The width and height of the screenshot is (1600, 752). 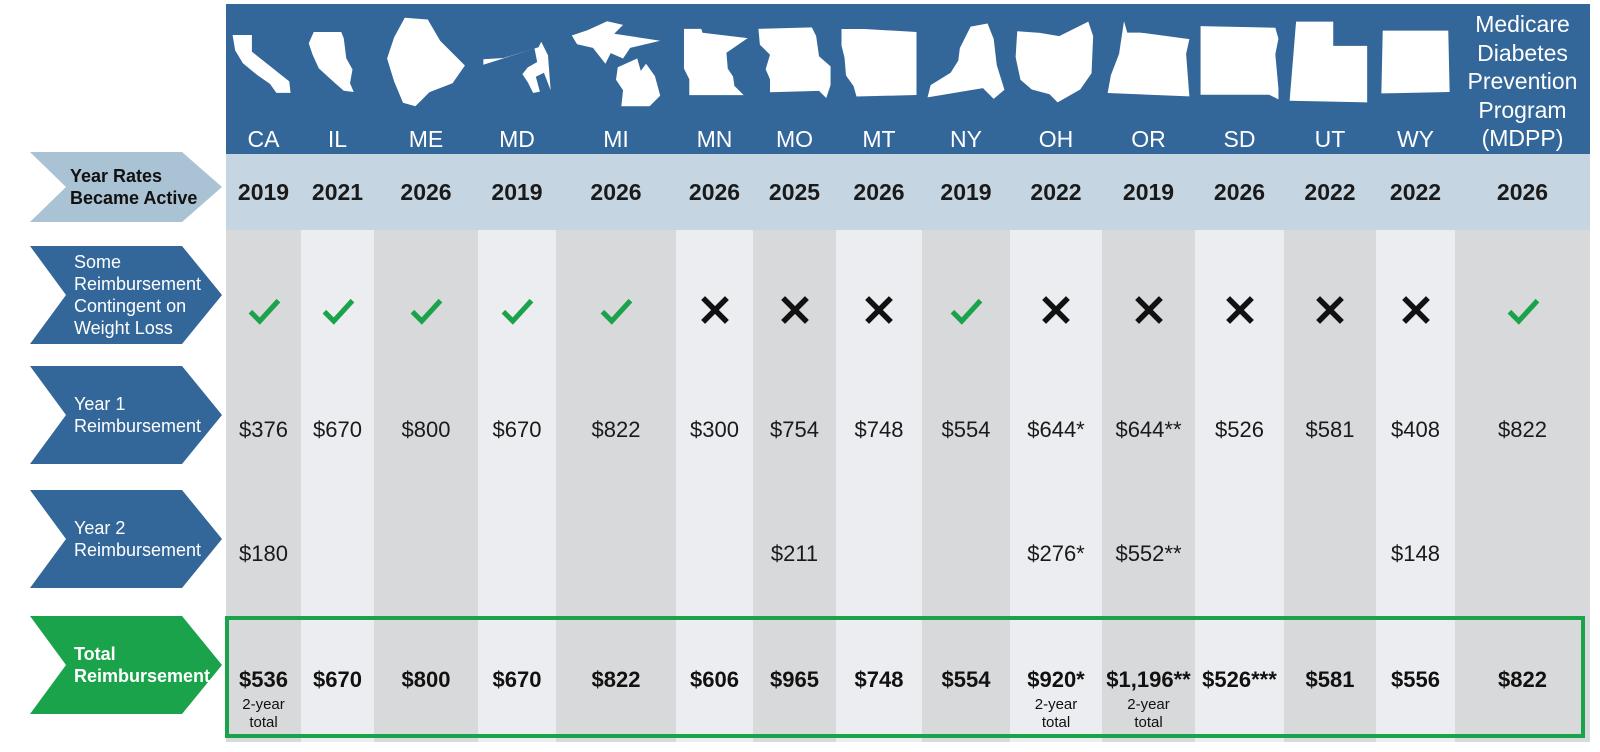 I want to click on state-code: MN, so click(x=714, y=139).